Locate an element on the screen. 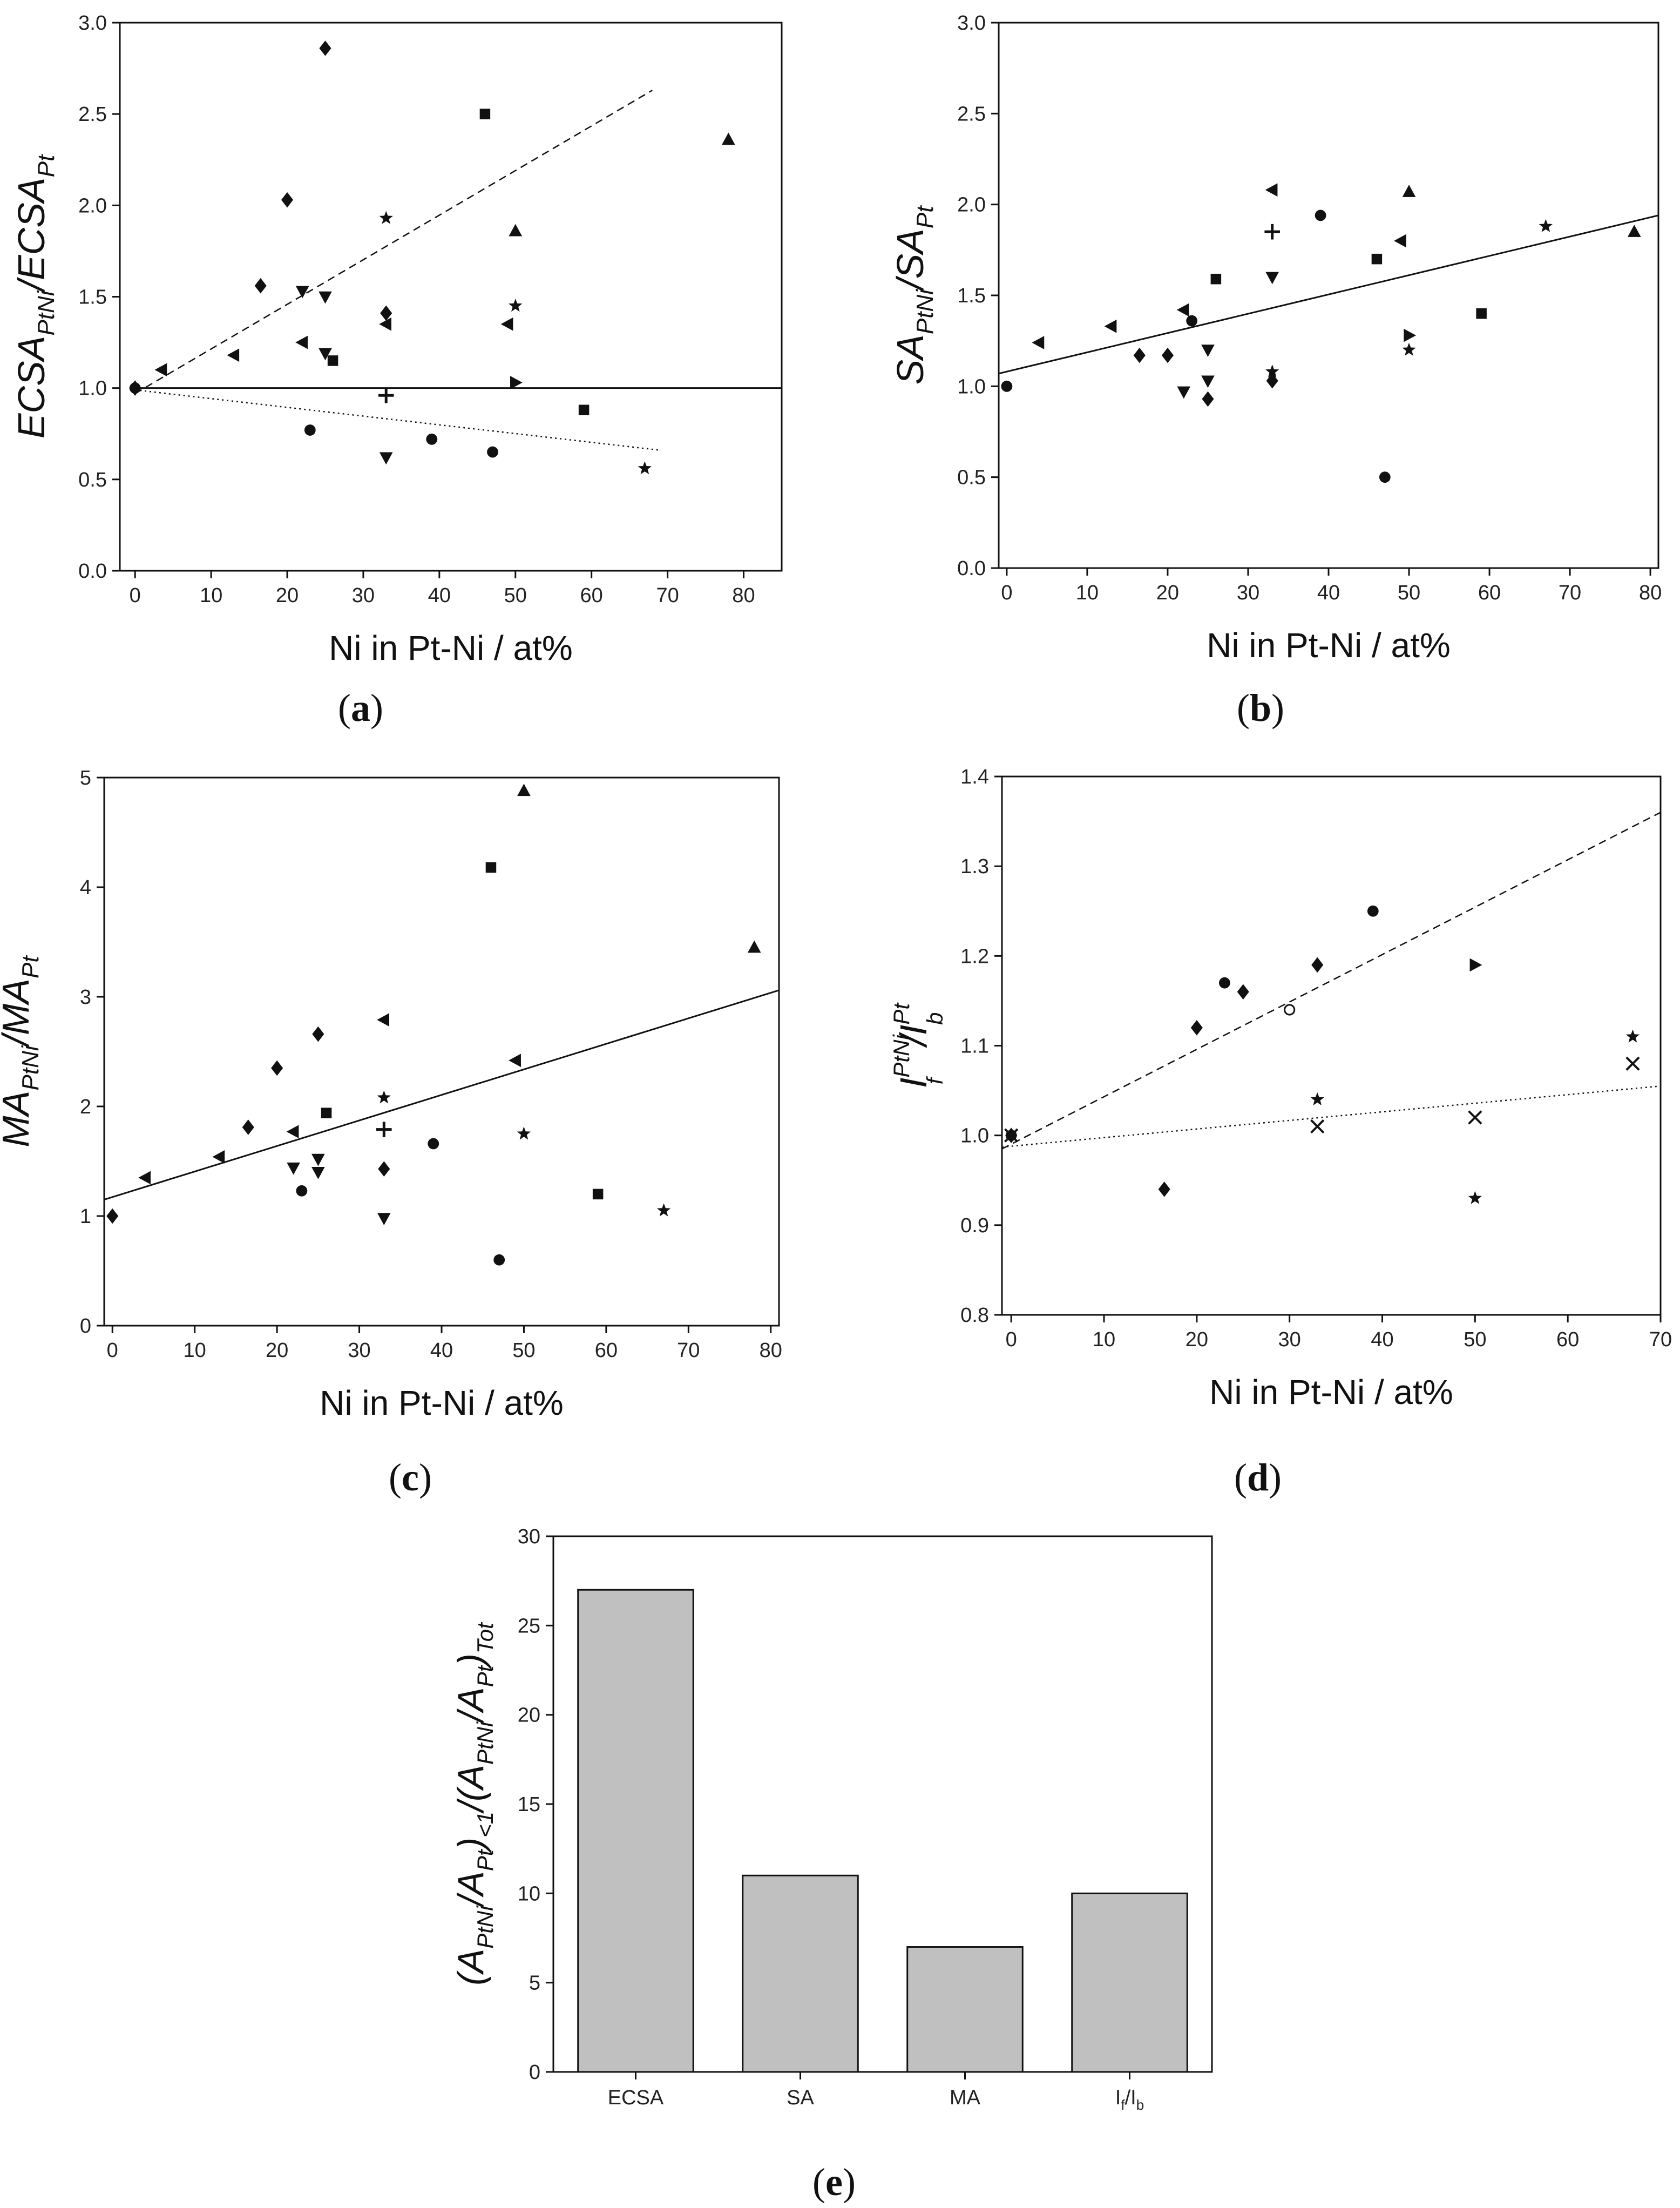  x-tick-label: MA is located at coordinates (966, 2098).